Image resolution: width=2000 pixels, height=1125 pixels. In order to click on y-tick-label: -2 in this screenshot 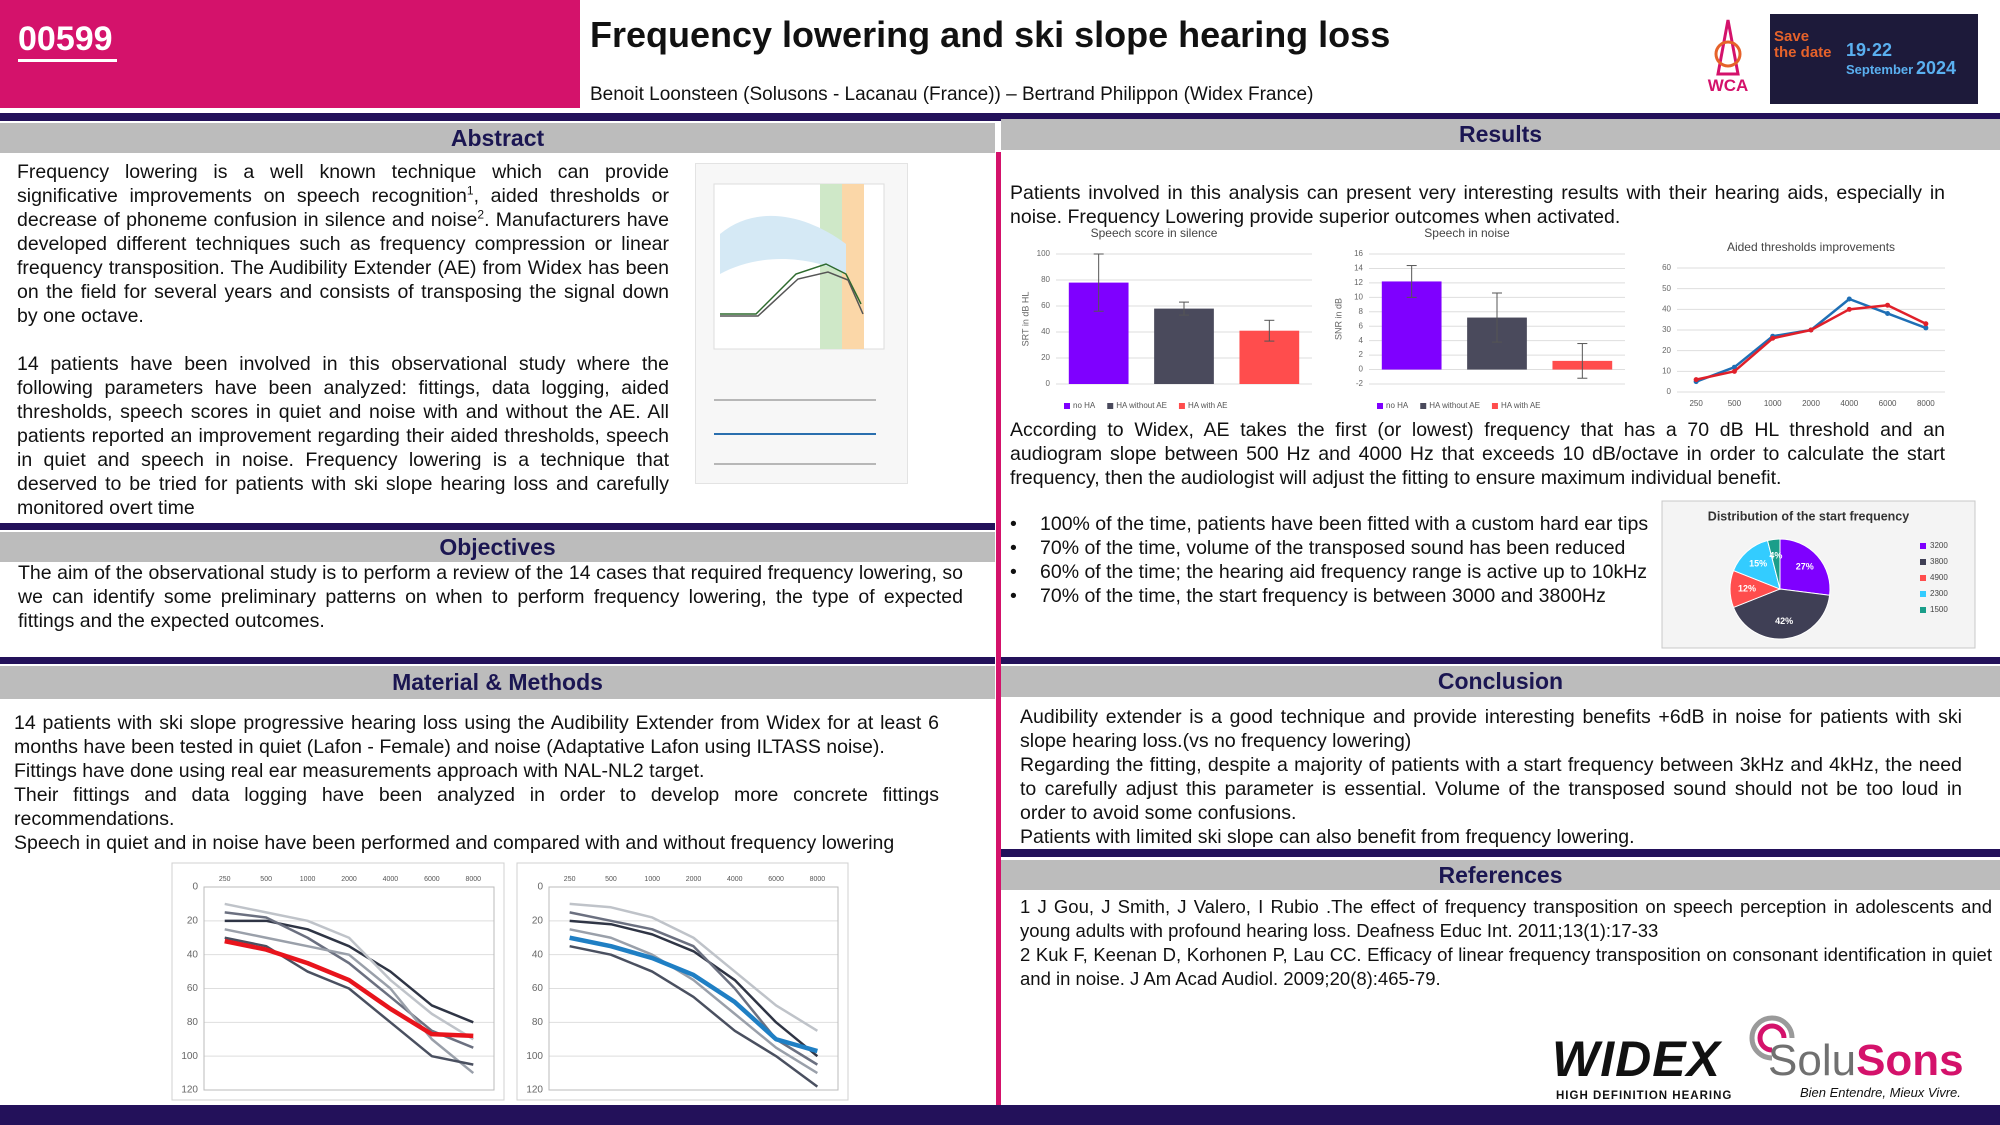, I will do `click(1360, 383)`.